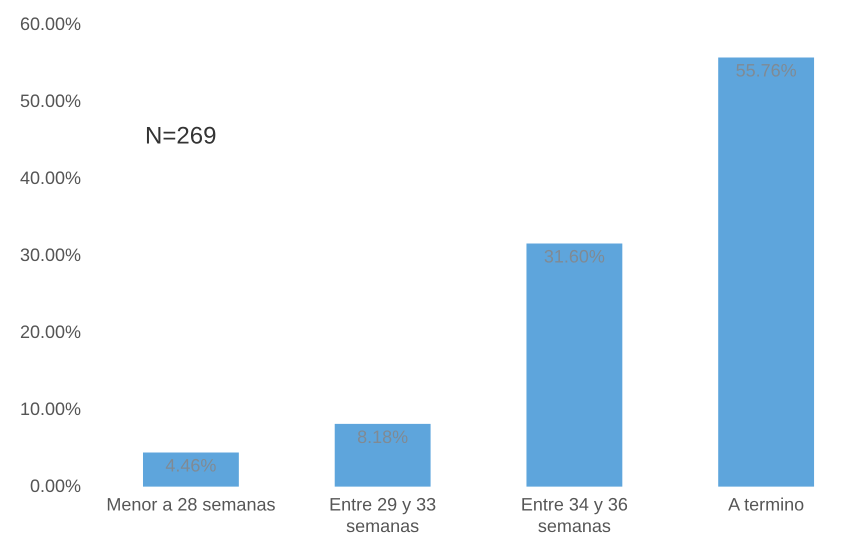 The height and width of the screenshot is (550, 866). I want to click on data-label: 8.18%, so click(382, 436).